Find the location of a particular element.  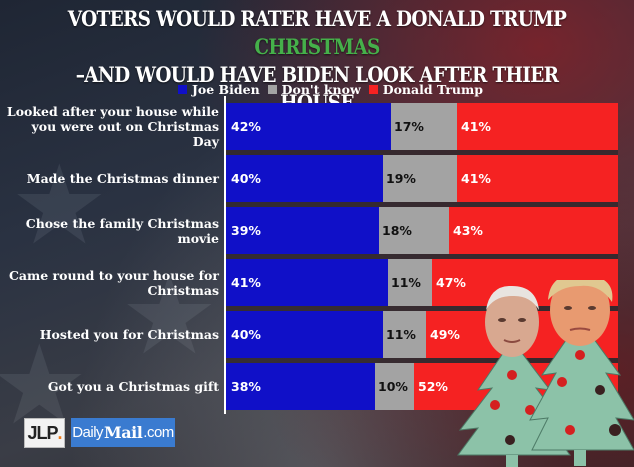

joe-biden-face-icon is located at coordinates (512, 321).